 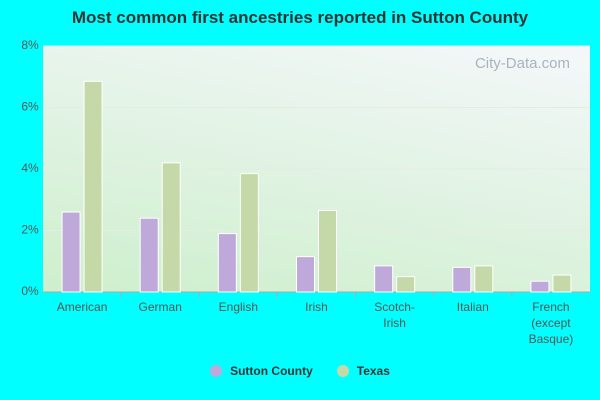 What do you see at coordinates (522, 63) in the screenshot?
I see `watermark: City-Data.com` at bounding box center [522, 63].